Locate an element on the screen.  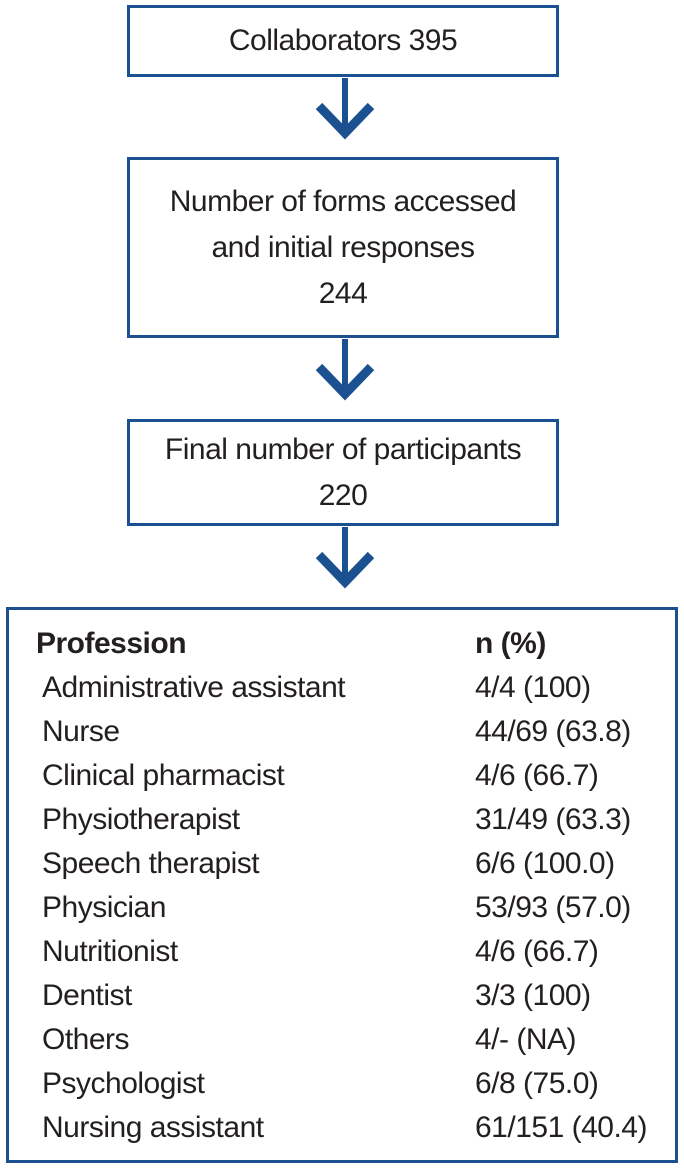
table-row: Administrative assistant 4/4 (100) is located at coordinates (355, 688).